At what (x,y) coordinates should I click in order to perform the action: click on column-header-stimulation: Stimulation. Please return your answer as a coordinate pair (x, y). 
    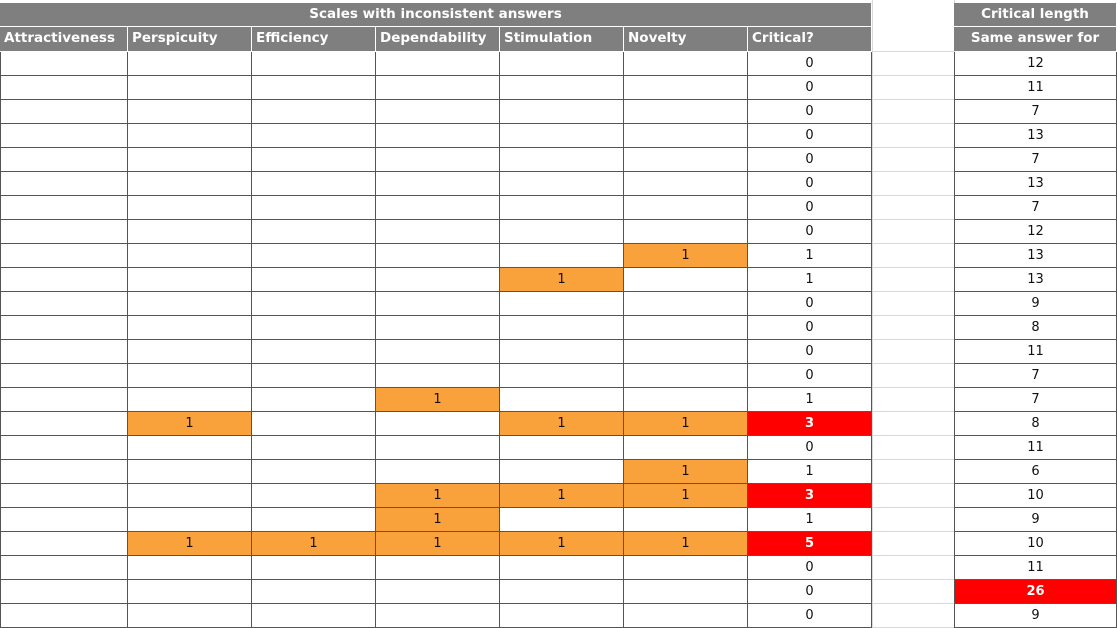
    Looking at the image, I should click on (562, 39).